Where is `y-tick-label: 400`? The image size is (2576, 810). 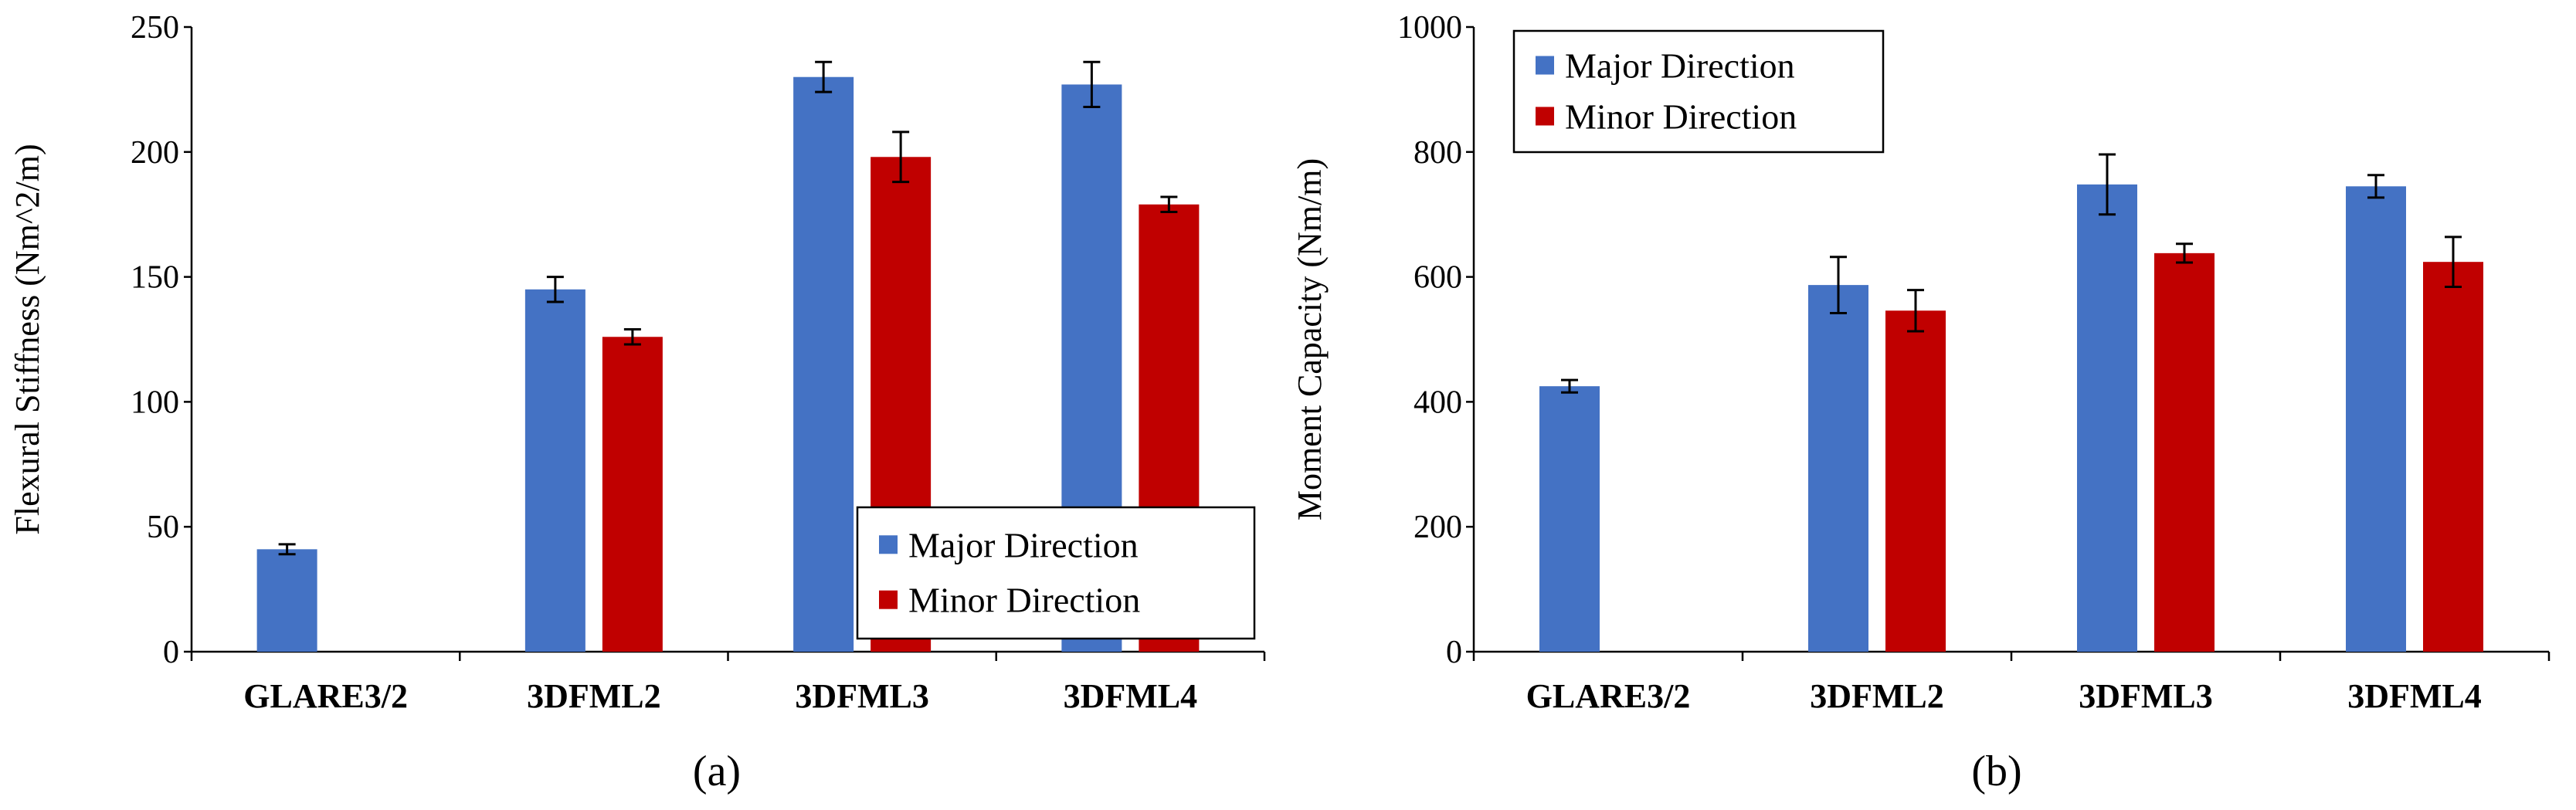 y-tick-label: 400 is located at coordinates (1438, 402).